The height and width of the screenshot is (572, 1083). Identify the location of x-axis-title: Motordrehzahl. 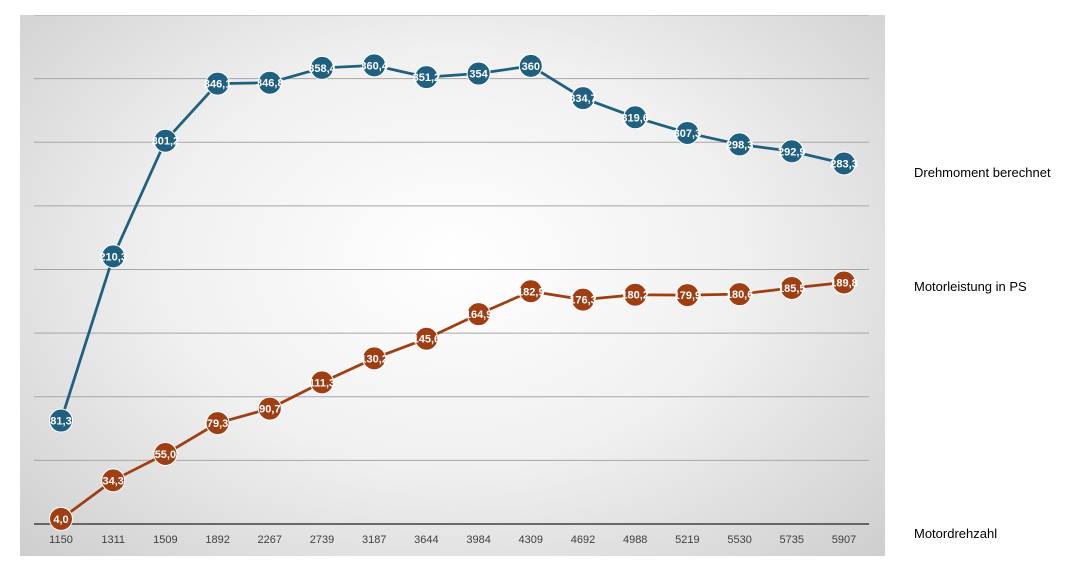
(956, 533).